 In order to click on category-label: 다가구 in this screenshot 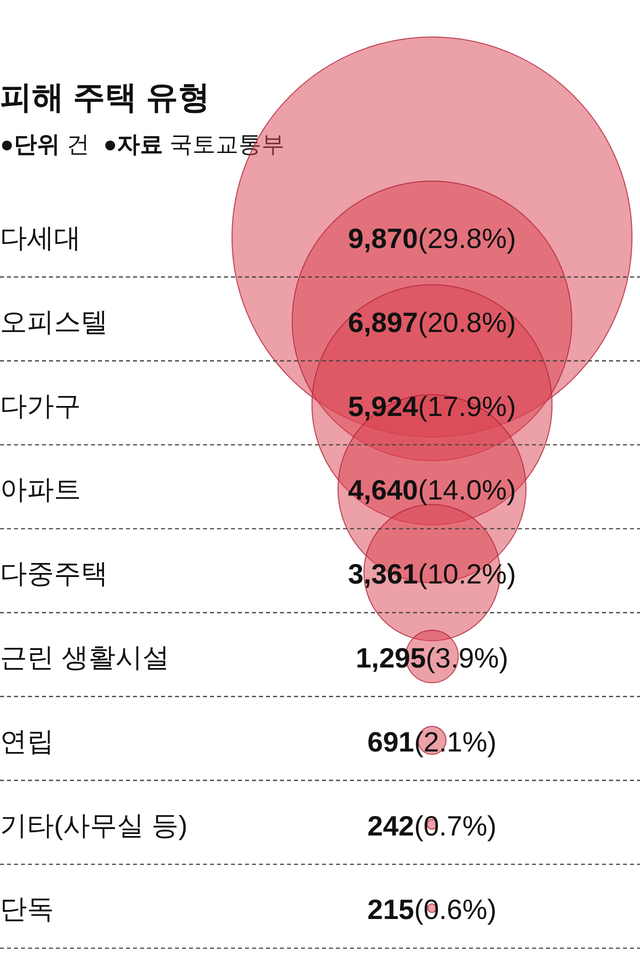, I will do `click(40, 405)`.